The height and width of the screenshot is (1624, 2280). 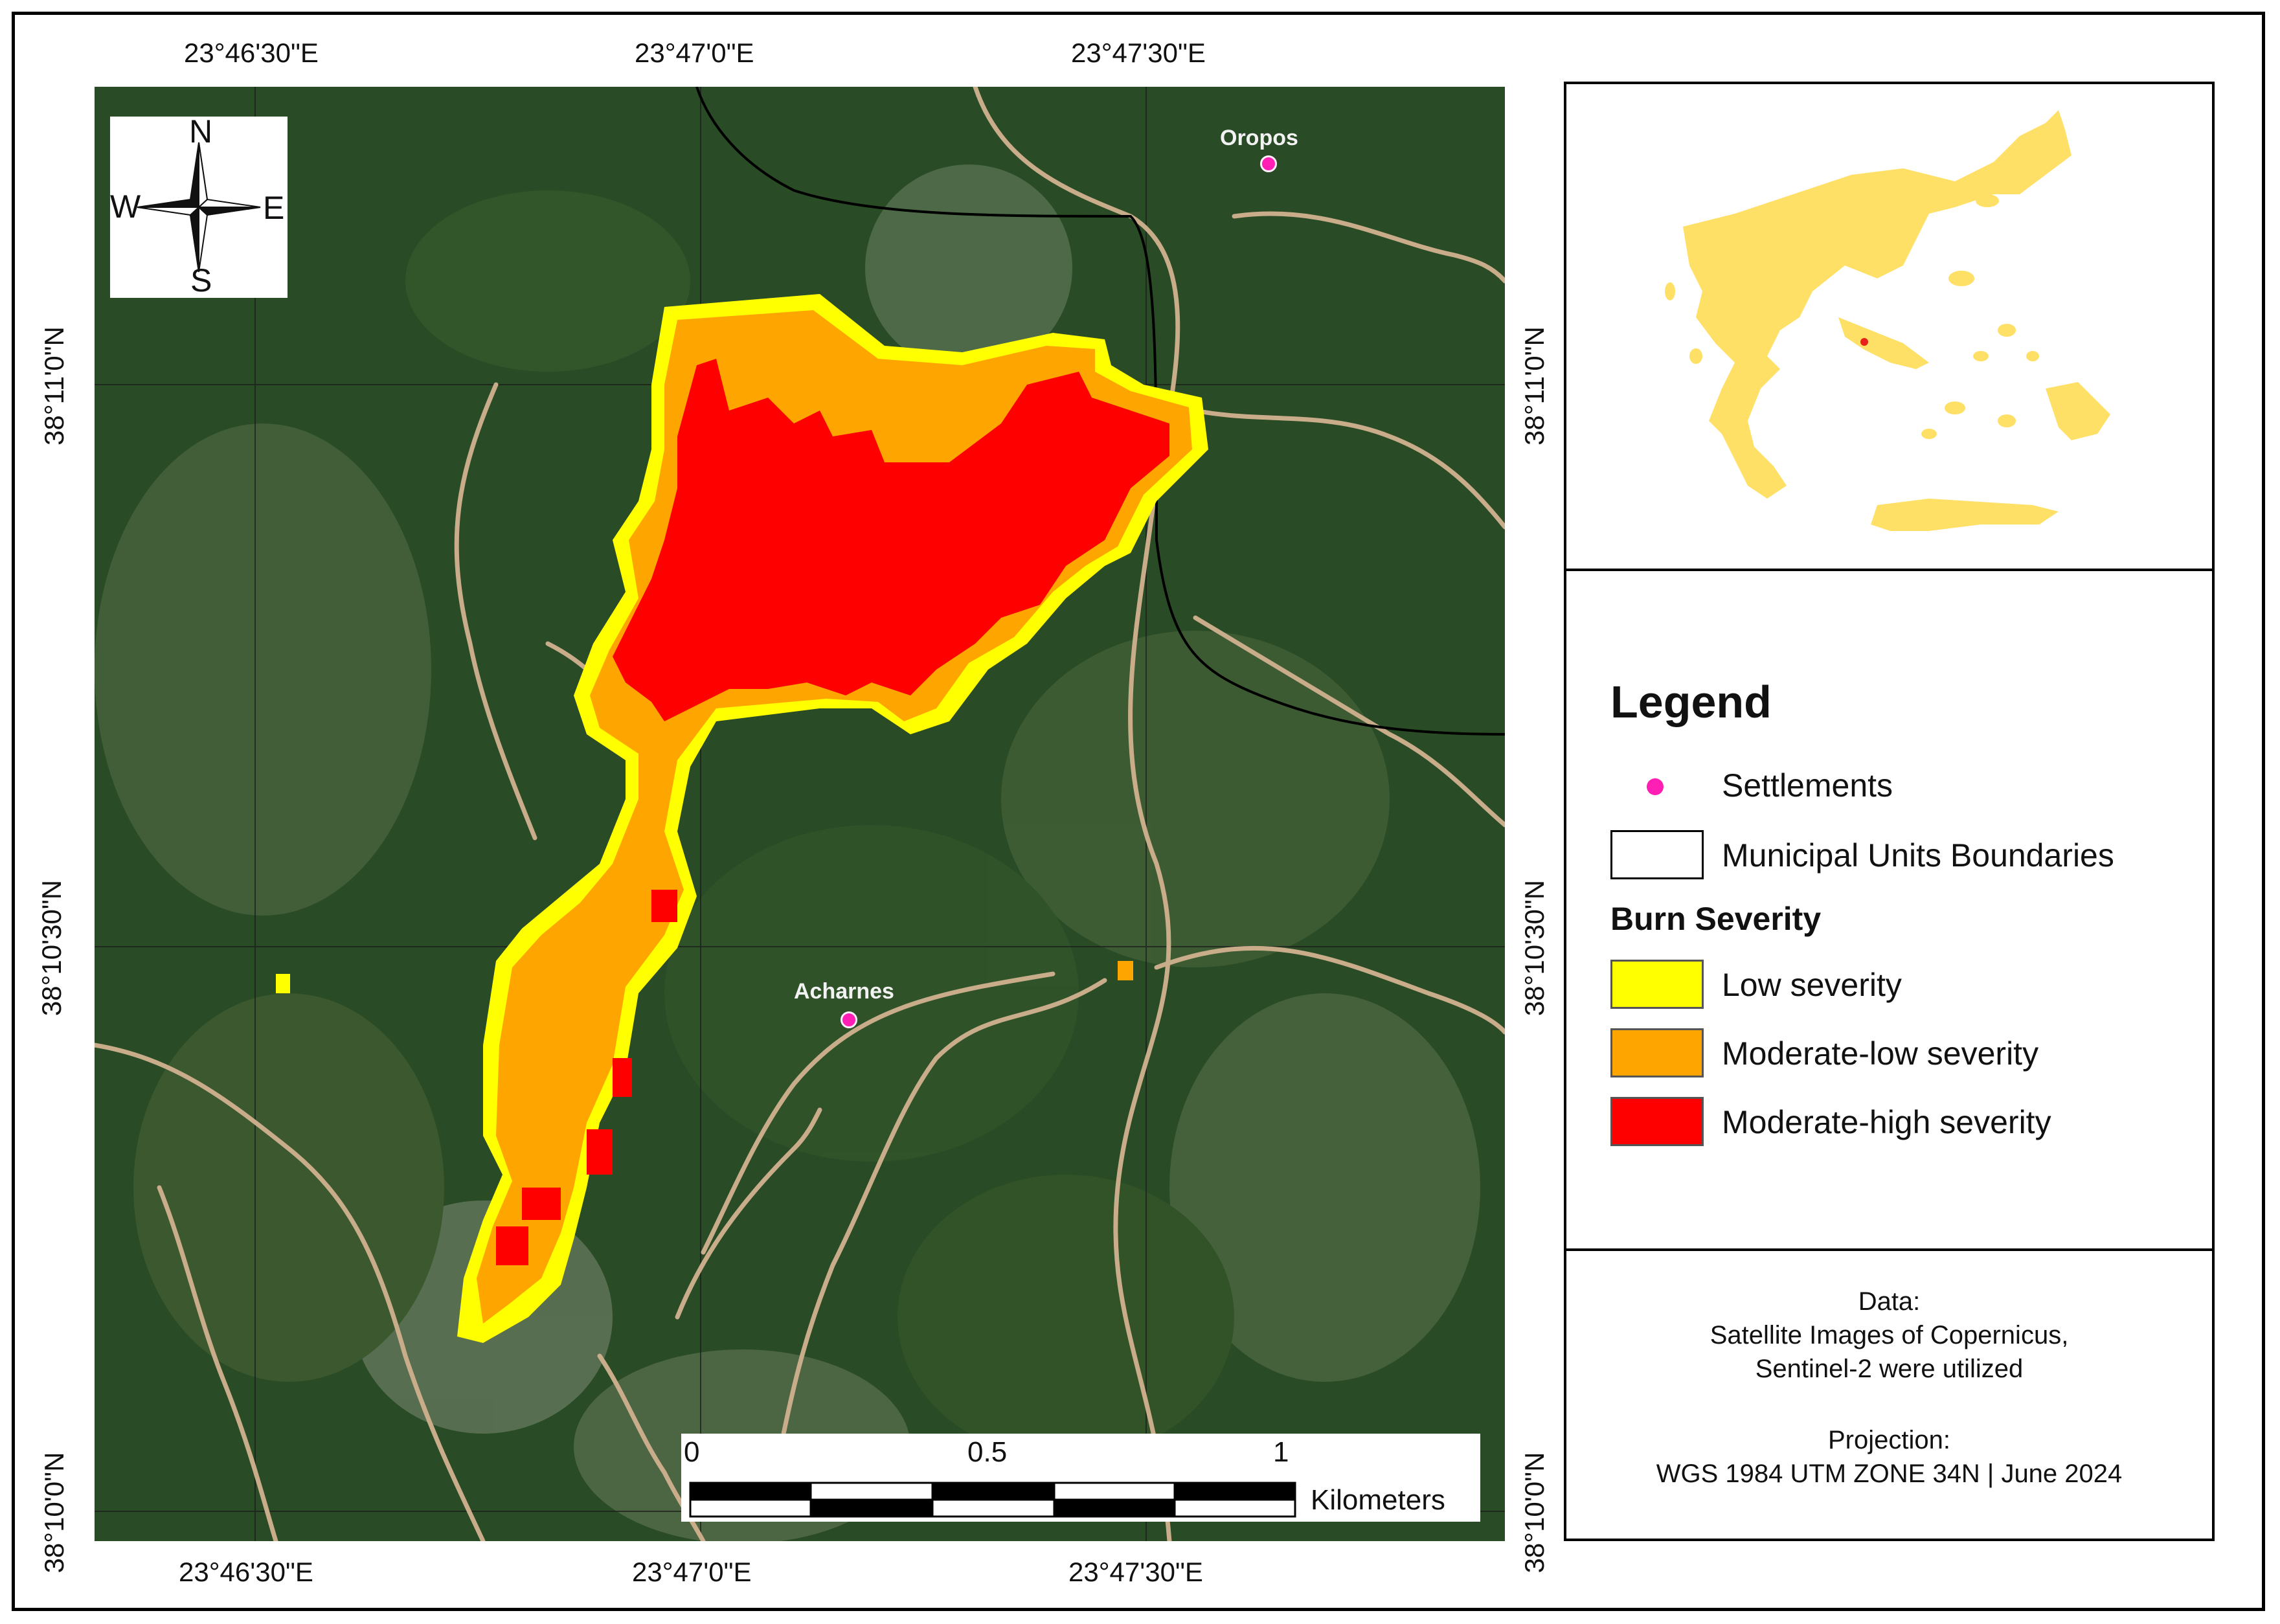 I want to click on data-source-line2: Sentinel-2 were utilized, so click(x=1889, y=1369).